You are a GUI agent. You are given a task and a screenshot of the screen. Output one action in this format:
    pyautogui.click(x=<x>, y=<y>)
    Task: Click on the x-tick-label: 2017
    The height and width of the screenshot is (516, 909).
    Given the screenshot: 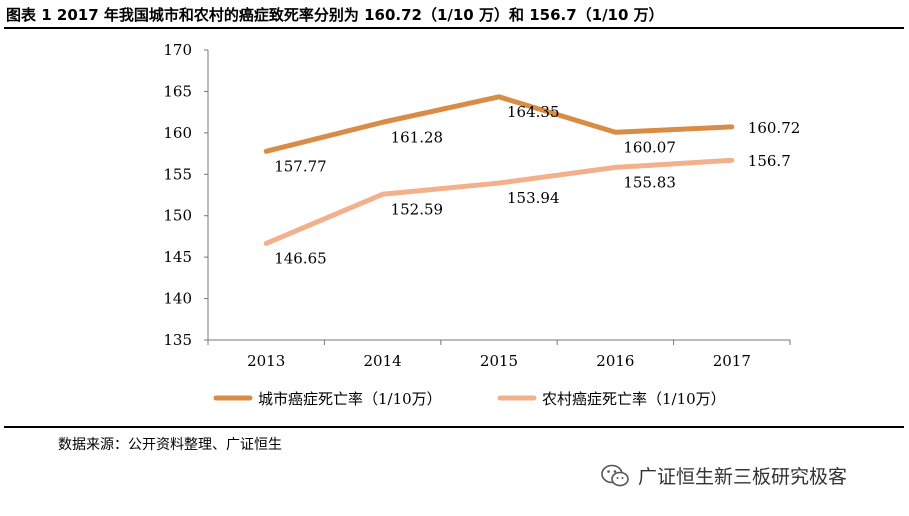 What is the action you would take?
    pyautogui.click(x=732, y=361)
    